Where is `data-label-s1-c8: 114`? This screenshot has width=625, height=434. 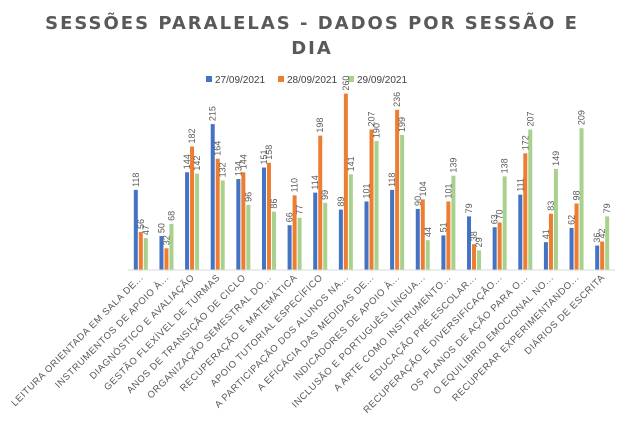 data-label-s1-c8: 114 is located at coordinates (315, 182).